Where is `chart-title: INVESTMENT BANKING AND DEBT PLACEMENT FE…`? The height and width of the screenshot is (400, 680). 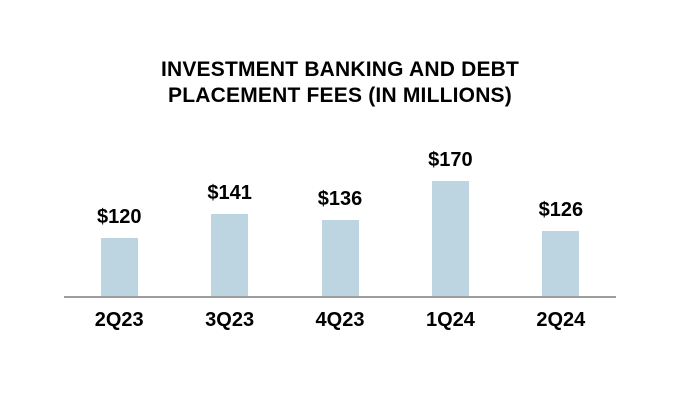
chart-title: INVESTMENT BANKING AND DEBT PLACEMENT FE… is located at coordinates (340, 83).